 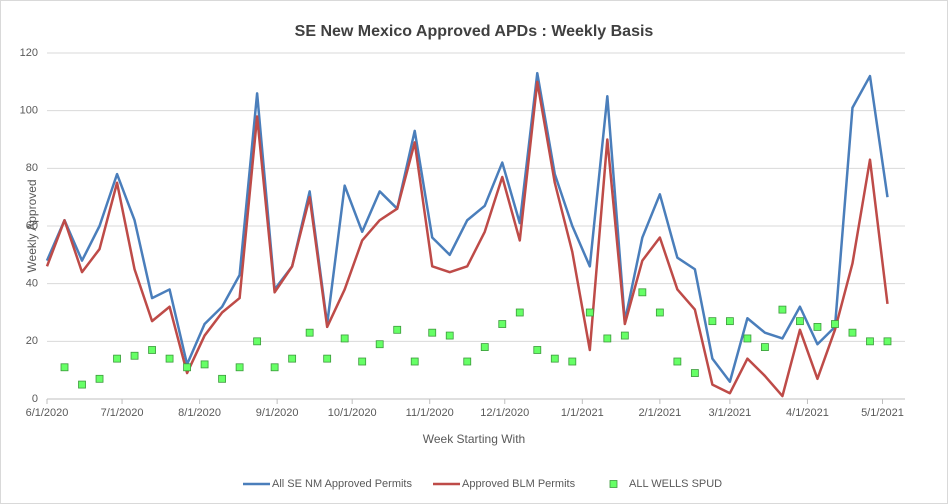 What do you see at coordinates (613, 484) in the screenshot?
I see `legend-swatch` at bounding box center [613, 484].